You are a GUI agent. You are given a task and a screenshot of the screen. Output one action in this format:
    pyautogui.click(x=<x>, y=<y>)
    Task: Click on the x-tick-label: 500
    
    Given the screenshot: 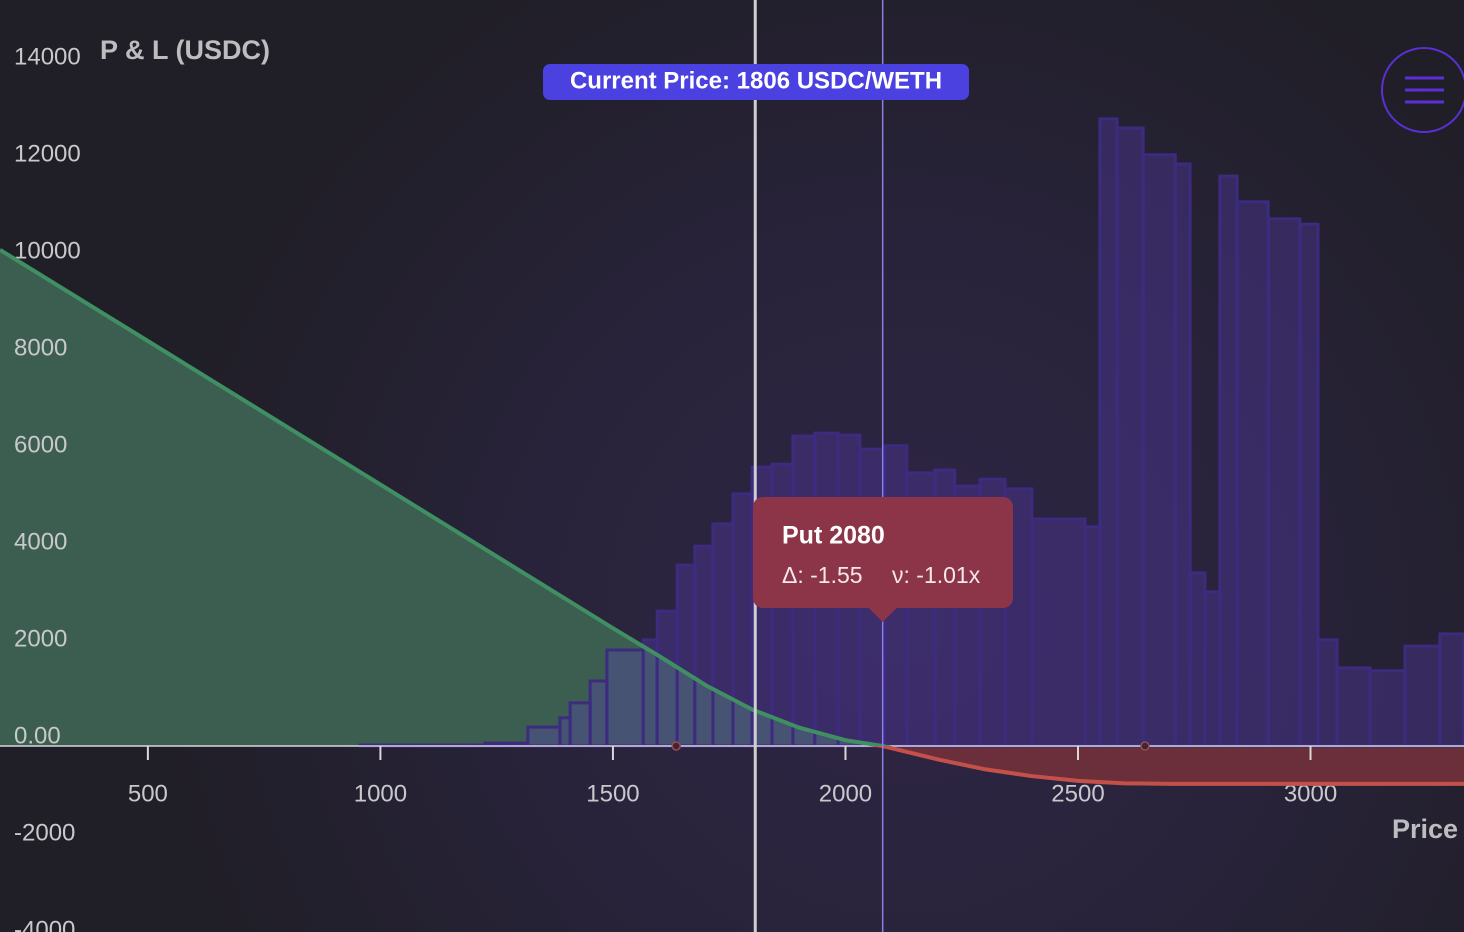 What is the action you would take?
    pyautogui.click(x=148, y=793)
    